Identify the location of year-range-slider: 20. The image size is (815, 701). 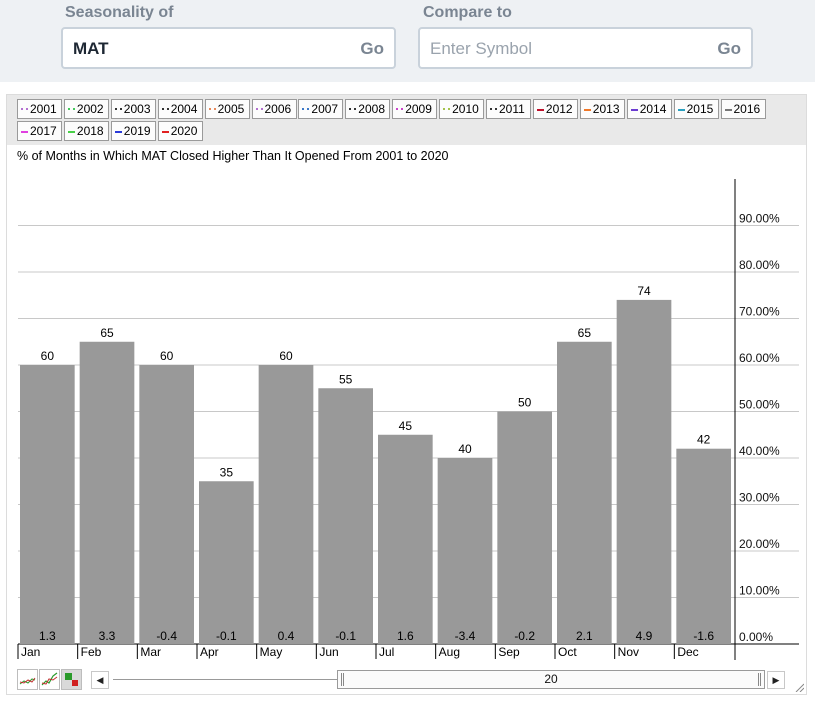
(551, 679).